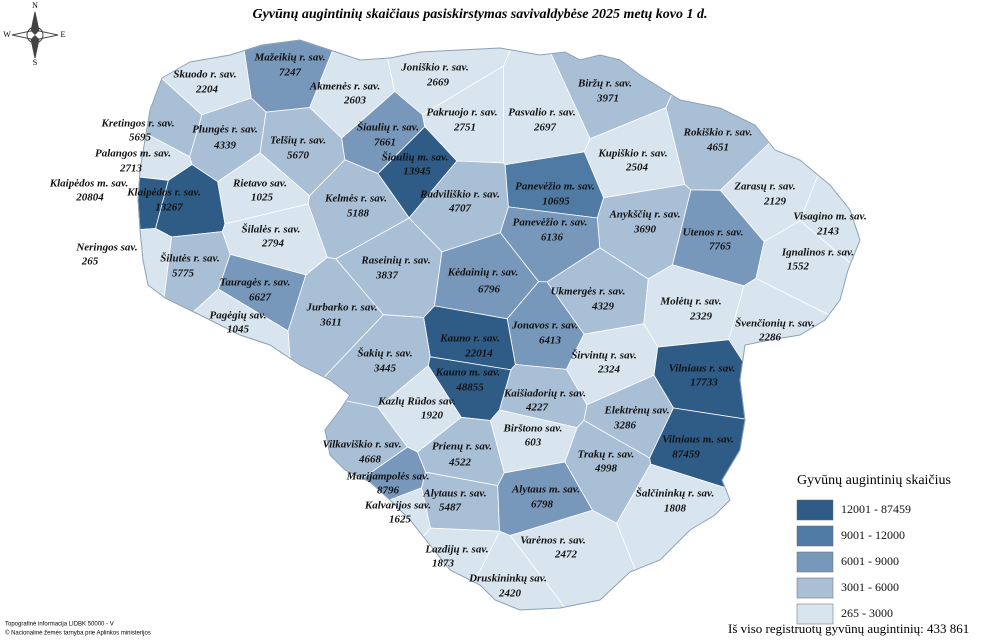 The width and height of the screenshot is (983, 643). Describe the element at coordinates (604, 84) in the screenshot. I see `region-name: Biržų r. sav.` at that location.